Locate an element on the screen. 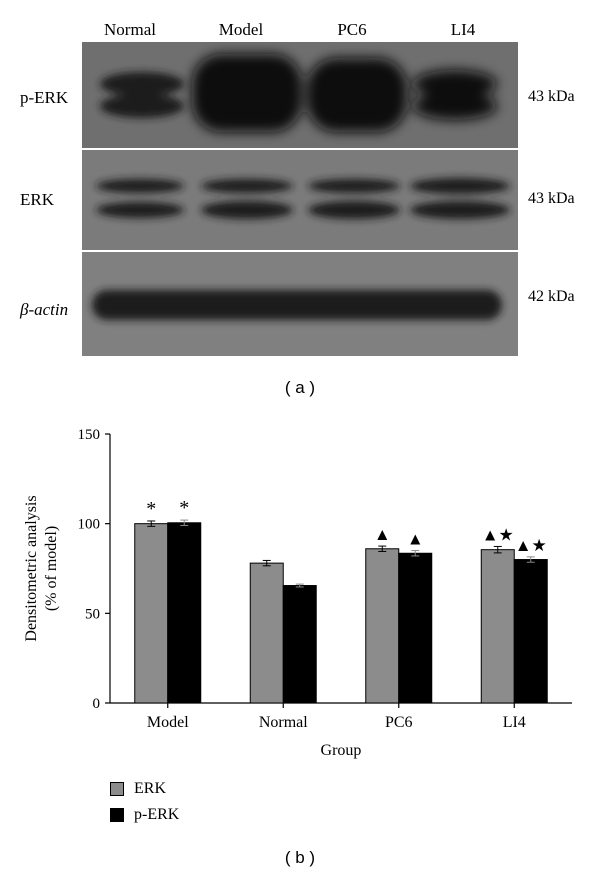 The image size is (600, 875). x-axis-label: Group is located at coordinates (341, 750).